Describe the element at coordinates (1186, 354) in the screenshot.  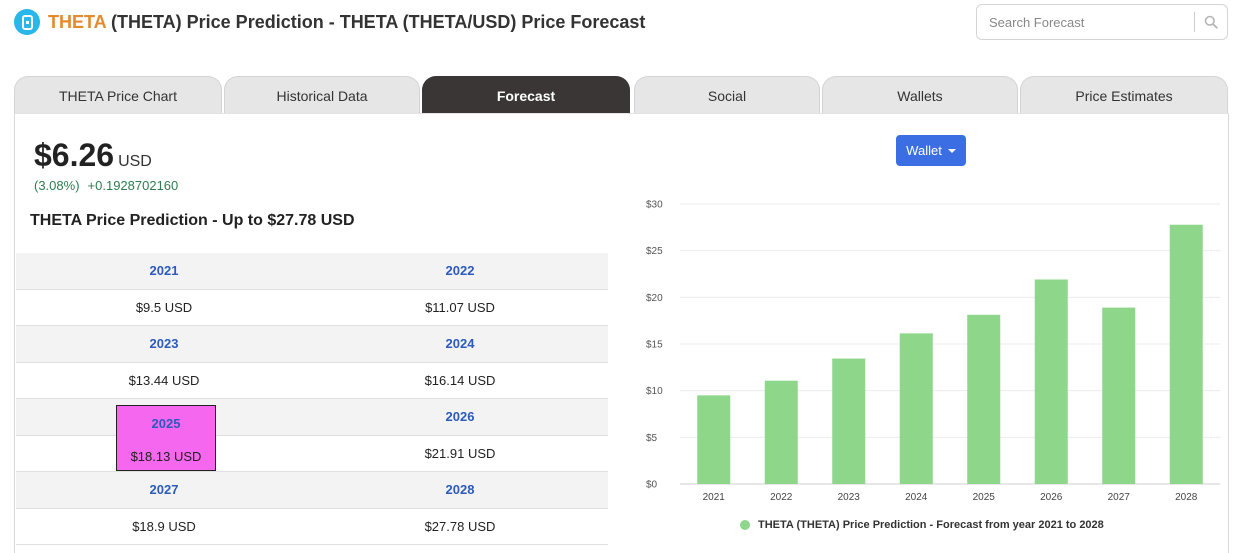
I see `bar-2028` at that location.